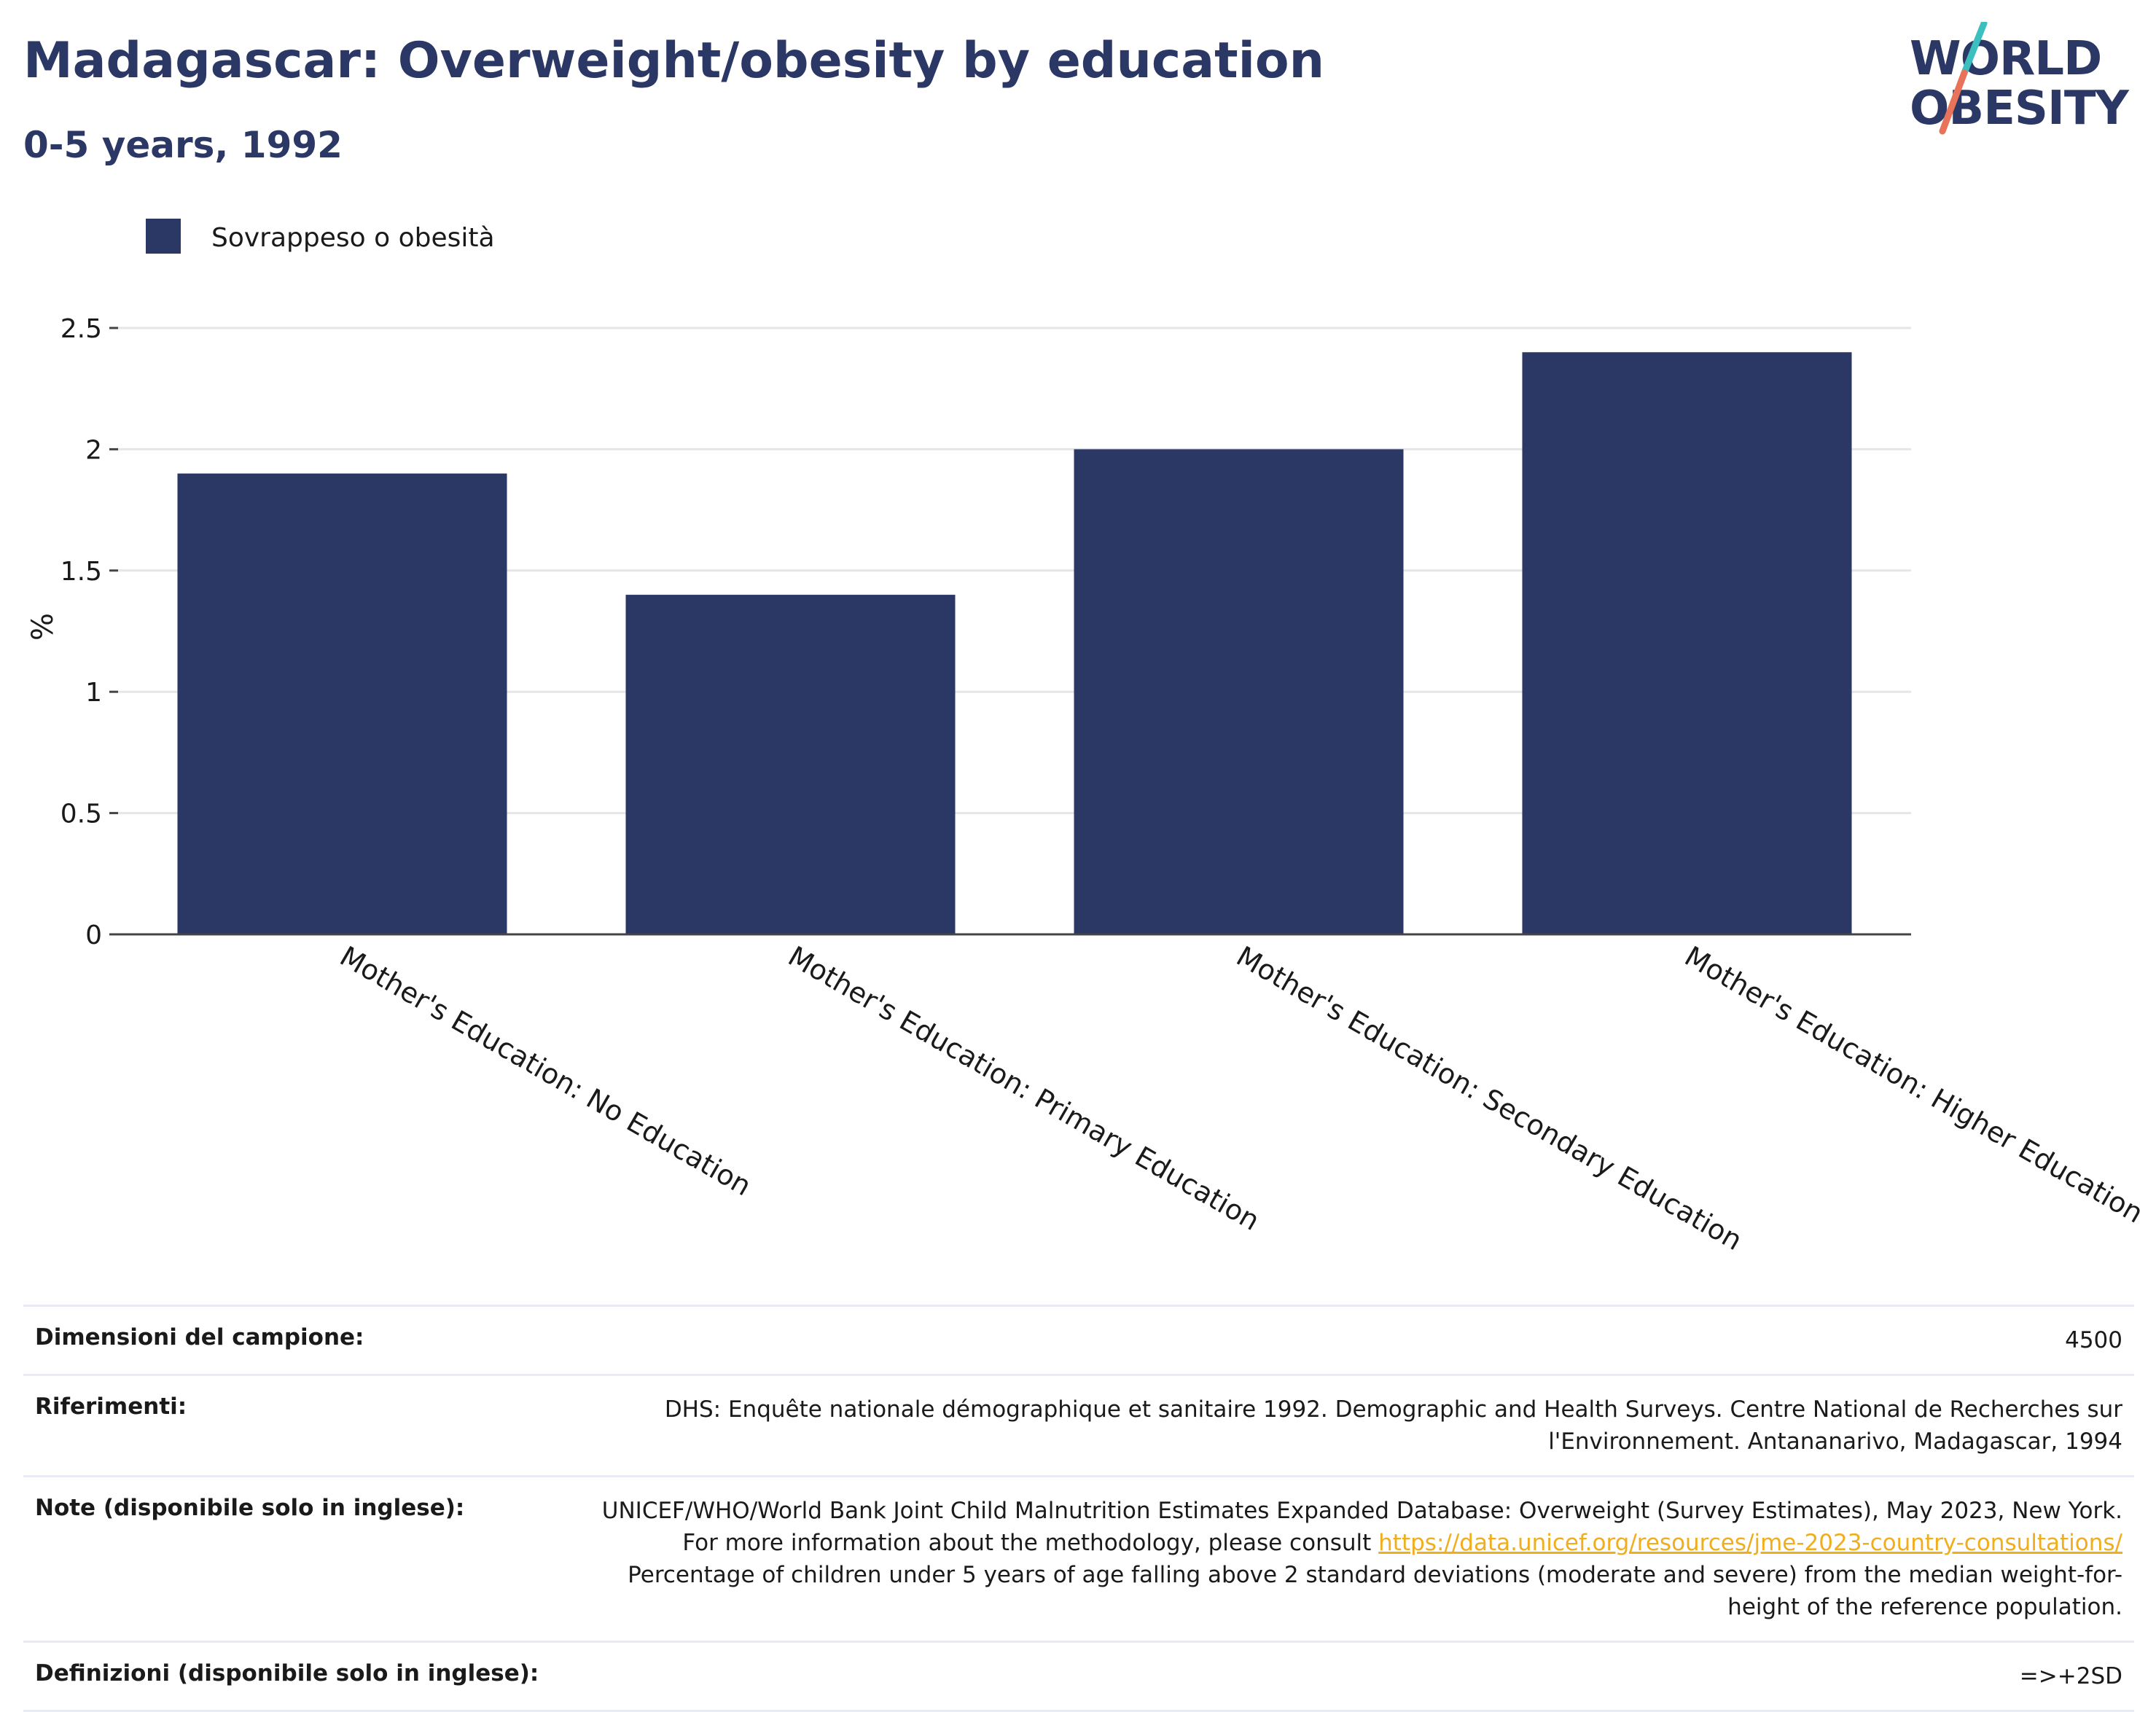 Image resolution: width=2156 pixels, height=1712 pixels. I want to click on x-tick-label: Mother's Education: Secondary Education, so click(1490, 1099).